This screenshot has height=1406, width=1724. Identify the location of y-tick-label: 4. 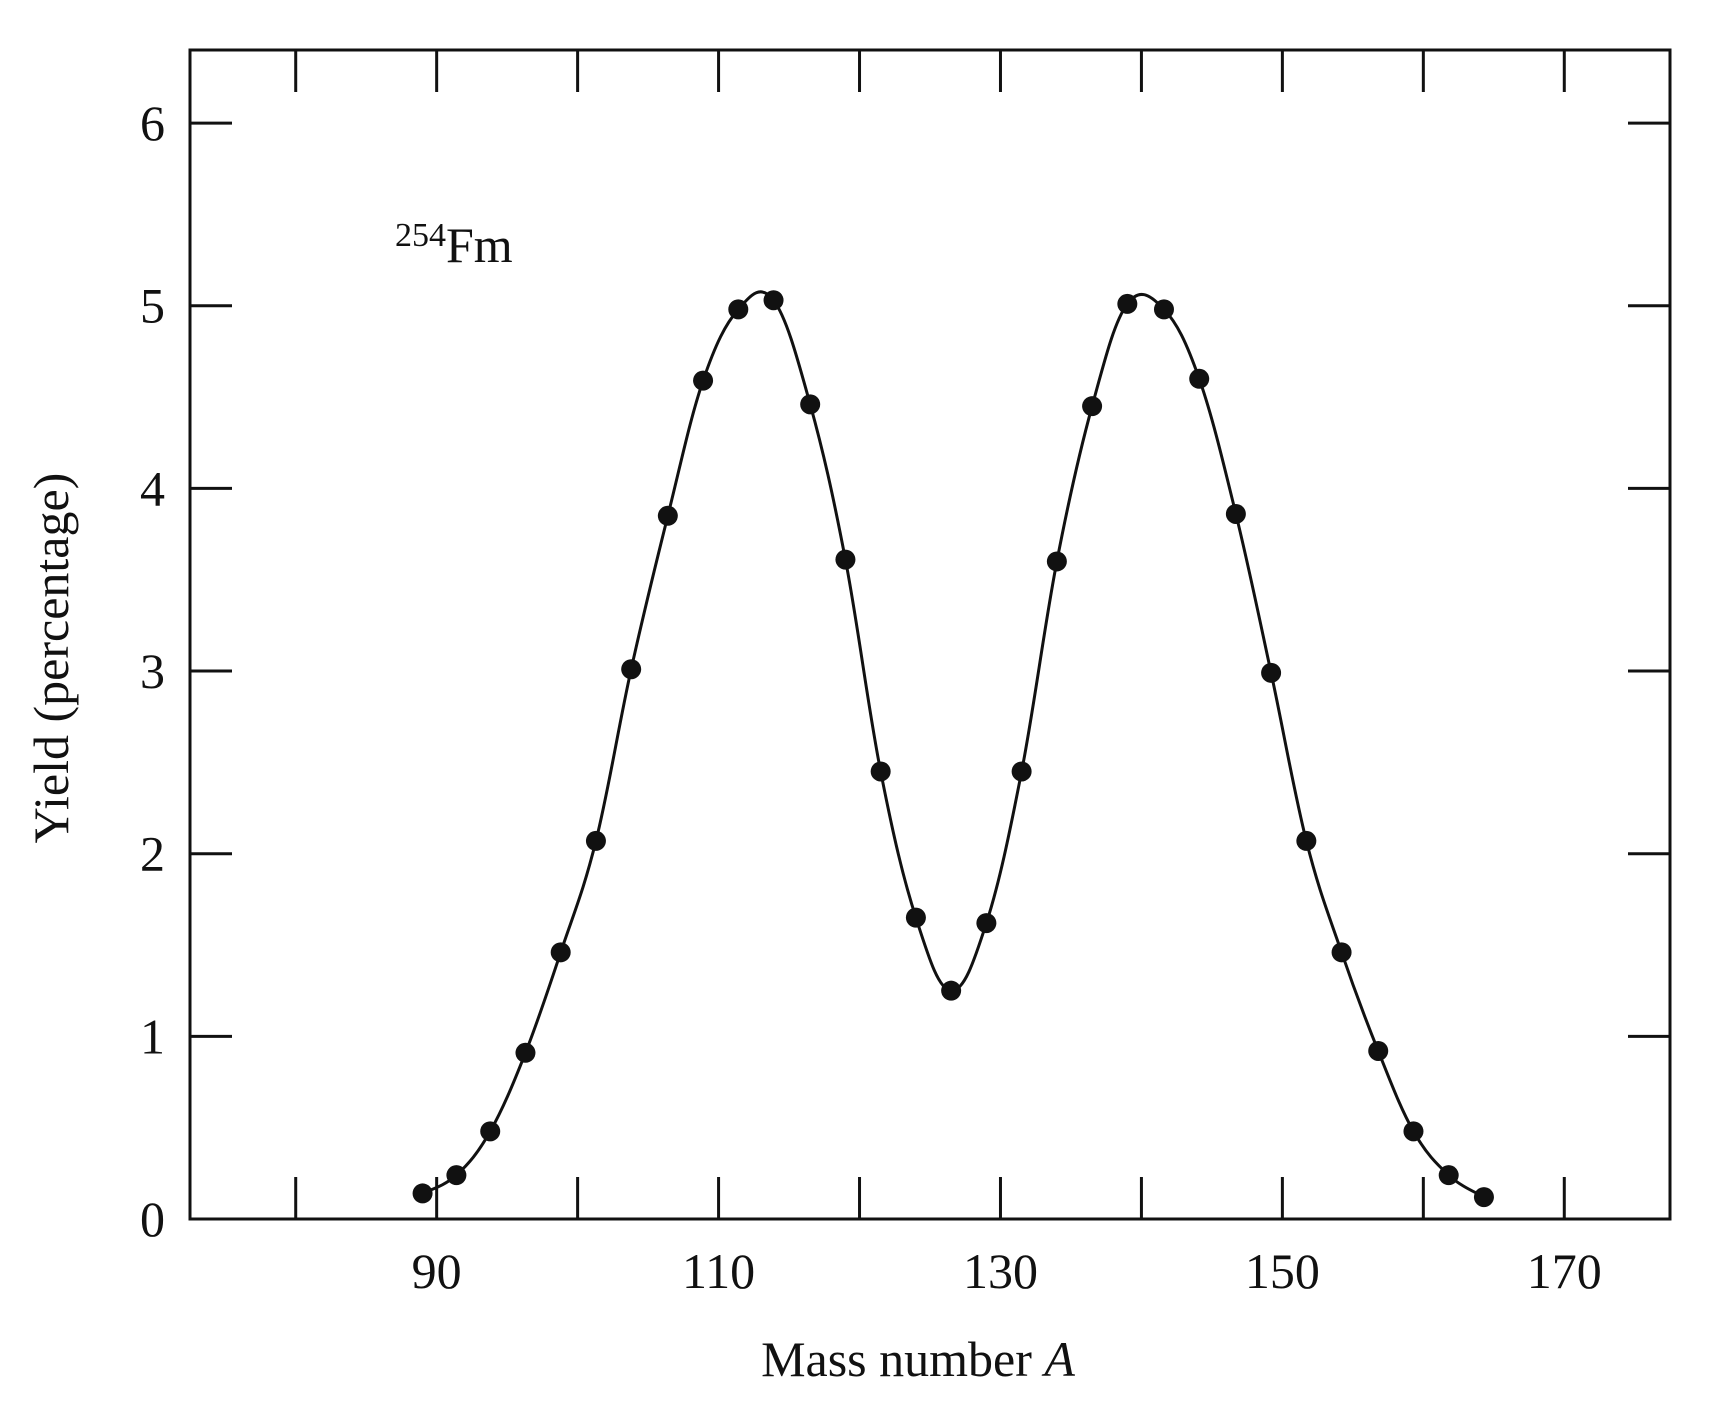
(152, 488).